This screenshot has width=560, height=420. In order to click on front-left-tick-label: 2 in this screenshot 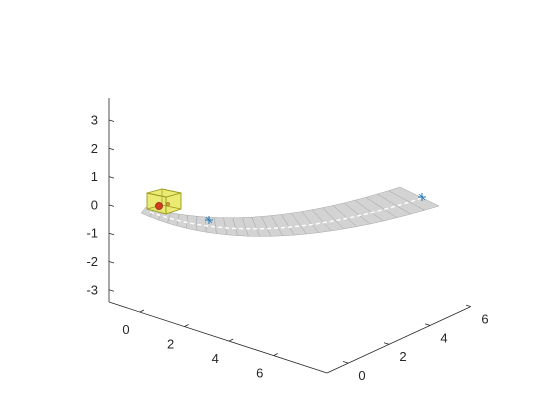, I will do `click(170, 344)`.